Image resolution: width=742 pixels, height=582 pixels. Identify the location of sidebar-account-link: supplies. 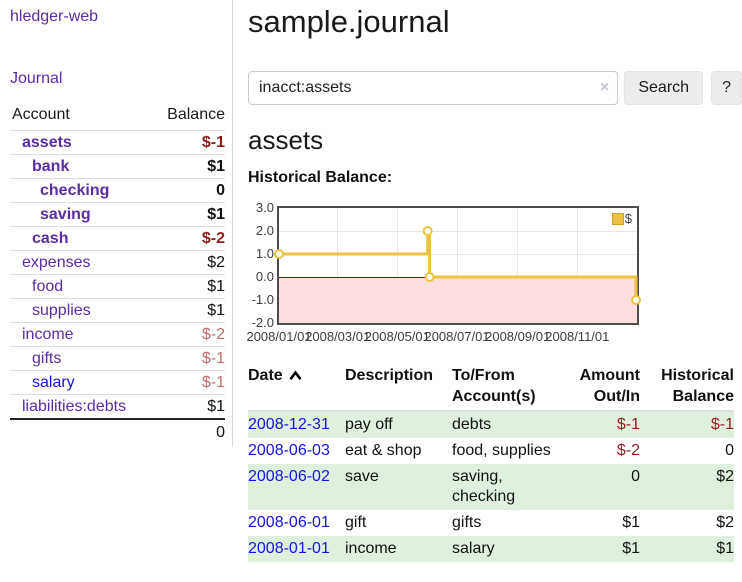
(61, 310).